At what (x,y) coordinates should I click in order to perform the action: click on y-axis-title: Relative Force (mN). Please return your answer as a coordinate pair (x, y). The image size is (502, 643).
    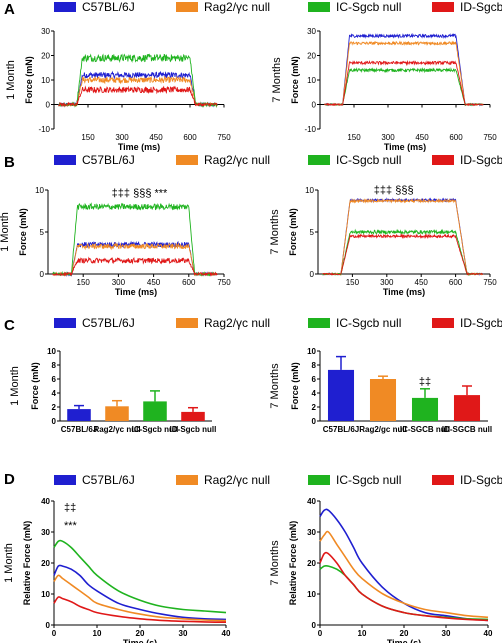
    Looking at the image, I should click on (293, 563).